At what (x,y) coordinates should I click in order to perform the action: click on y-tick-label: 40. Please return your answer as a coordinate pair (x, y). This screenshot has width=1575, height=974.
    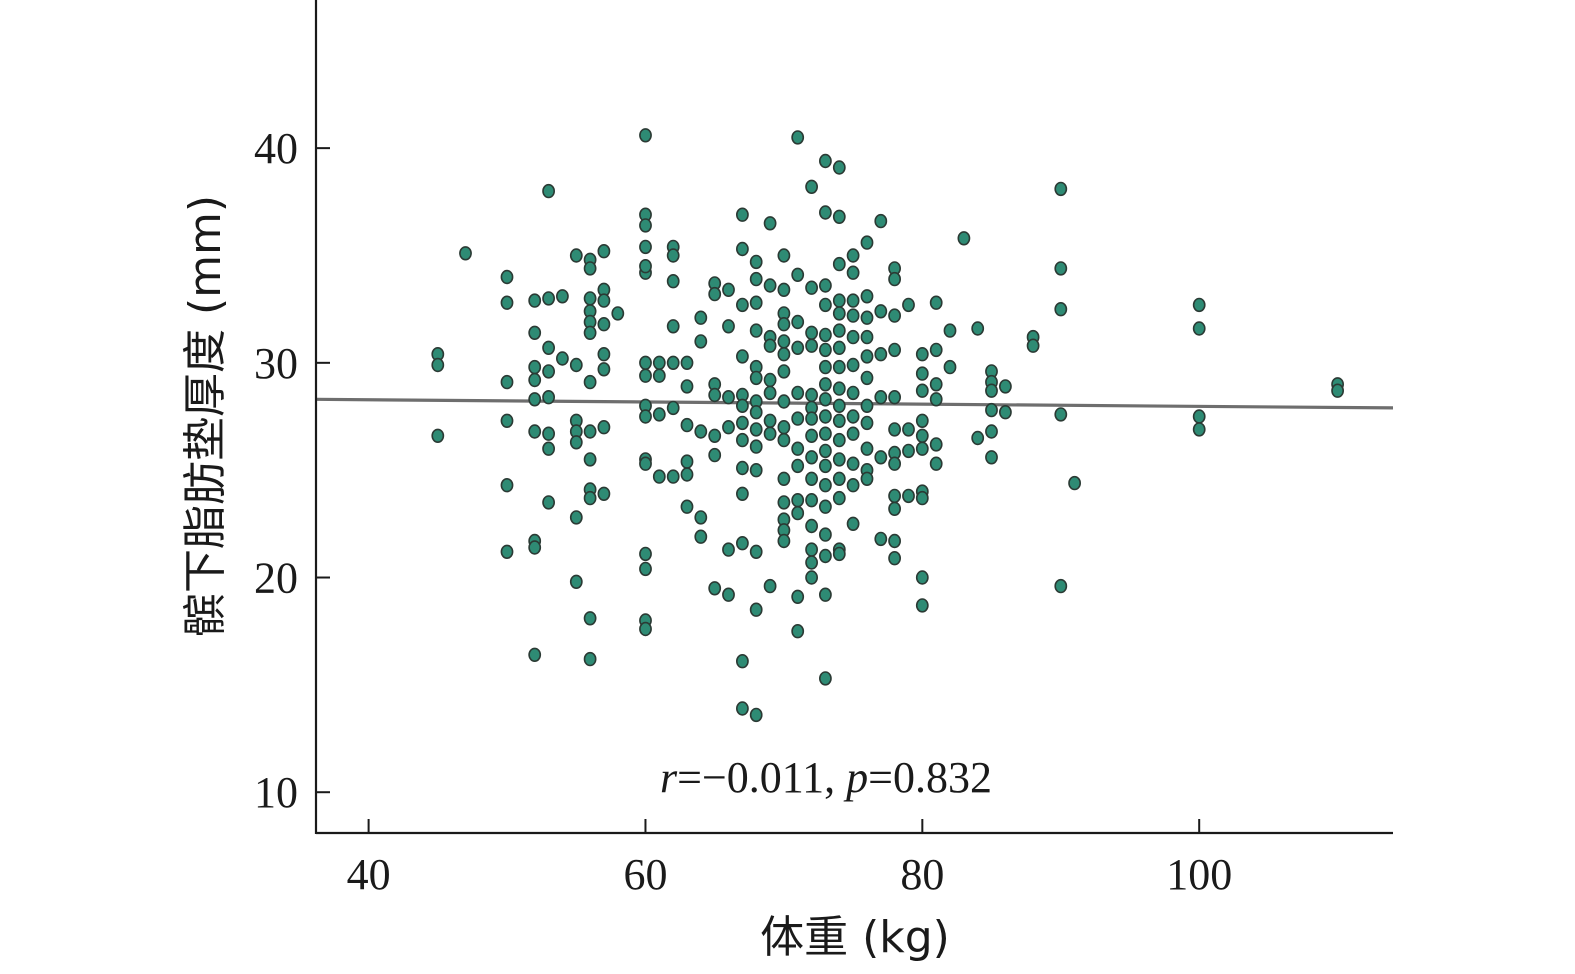
    Looking at the image, I should click on (276, 148).